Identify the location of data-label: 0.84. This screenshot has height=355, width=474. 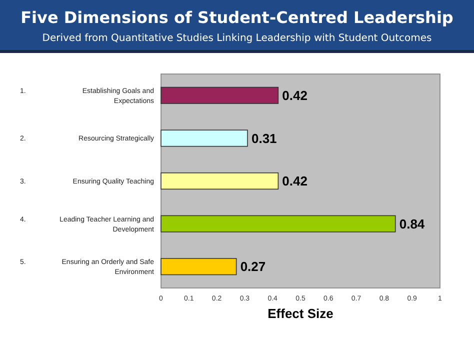
(412, 224).